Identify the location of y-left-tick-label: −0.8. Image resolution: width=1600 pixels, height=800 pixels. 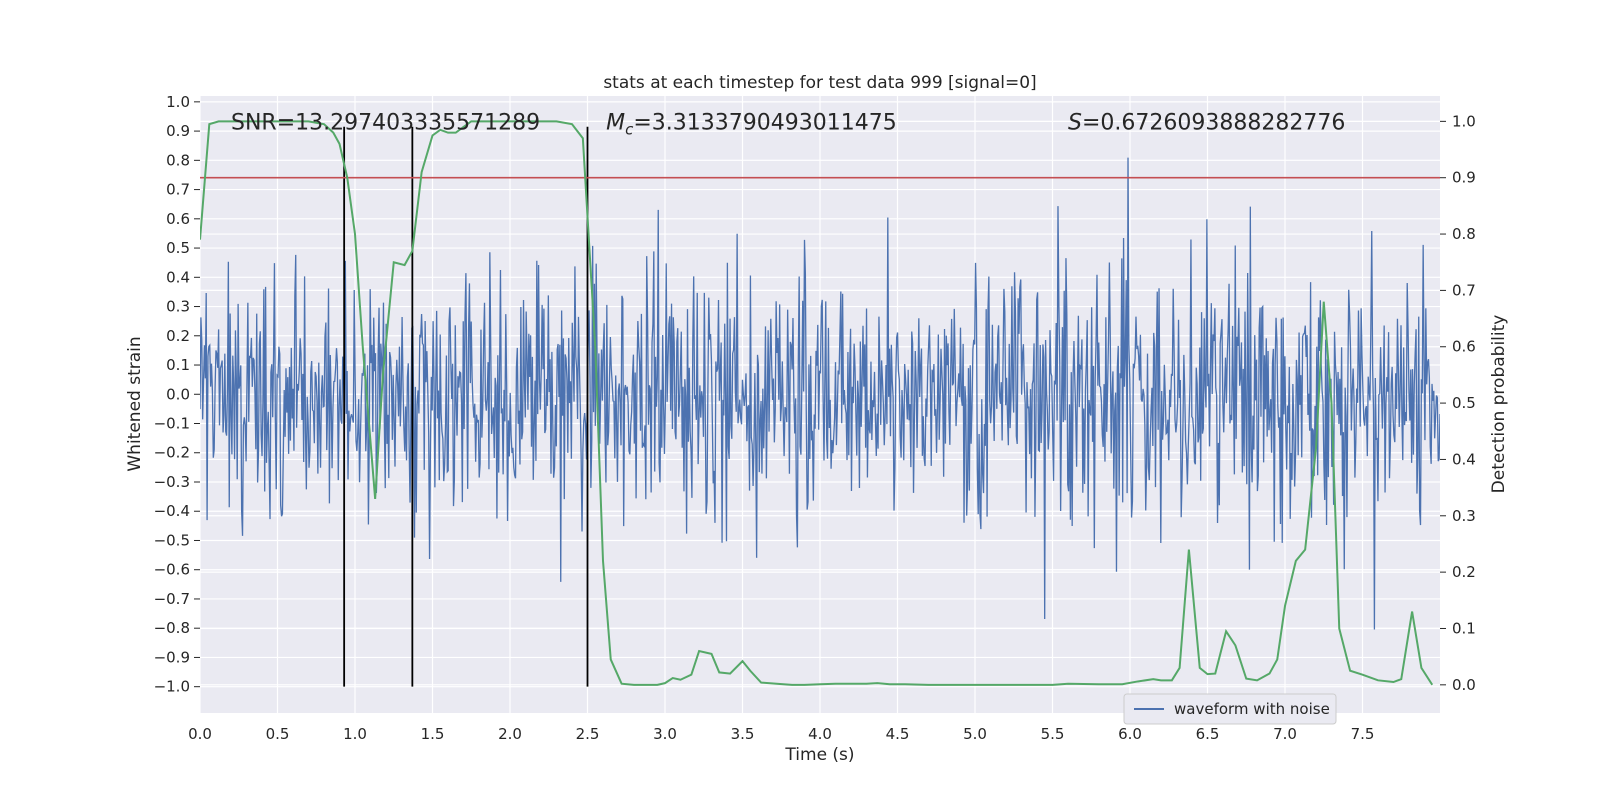
(172, 628).